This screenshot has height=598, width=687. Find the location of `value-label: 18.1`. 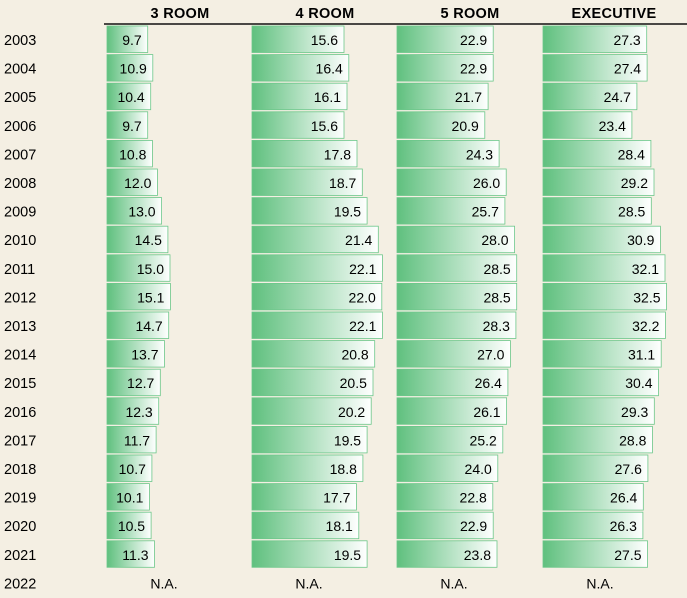

value-label: 18.1 is located at coordinates (339, 526).